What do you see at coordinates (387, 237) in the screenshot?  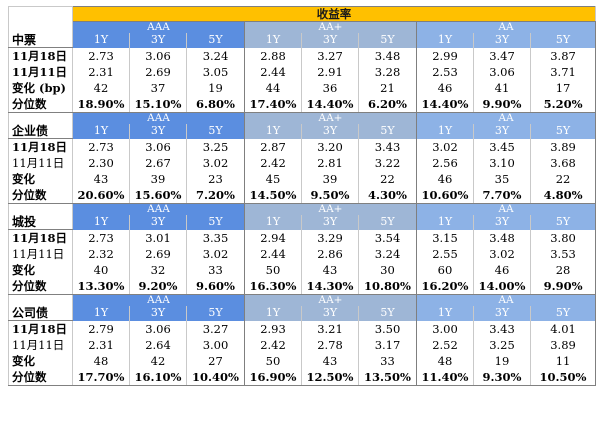 I see `data-cell: 3.54` at bounding box center [387, 237].